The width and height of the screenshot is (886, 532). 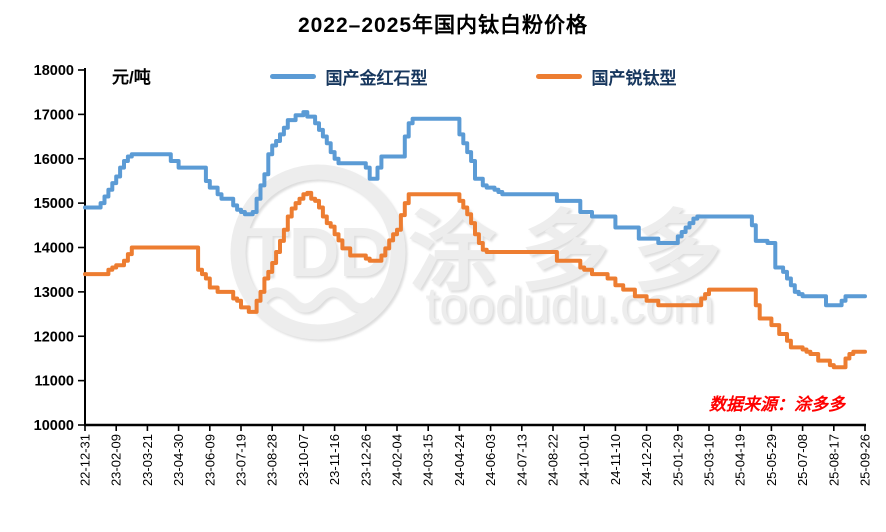 What do you see at coordinates (54, 293) in the screenshot?
I see `y-tick-label: 13000` at bounding box center [54, 293].